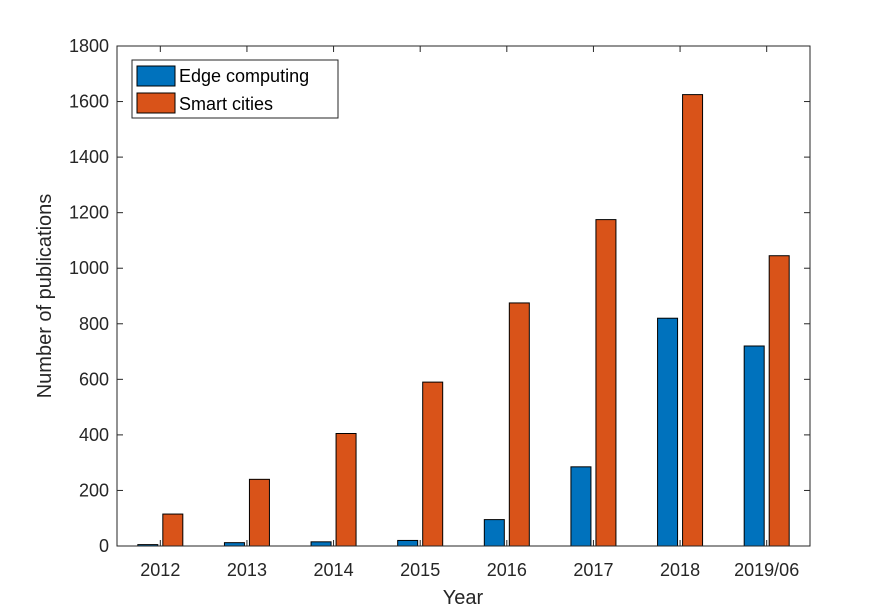 Image resolution: width=896 pixels, height=614 pixels. I want to click on bar-smart-cities-2015, so click(433, 464).